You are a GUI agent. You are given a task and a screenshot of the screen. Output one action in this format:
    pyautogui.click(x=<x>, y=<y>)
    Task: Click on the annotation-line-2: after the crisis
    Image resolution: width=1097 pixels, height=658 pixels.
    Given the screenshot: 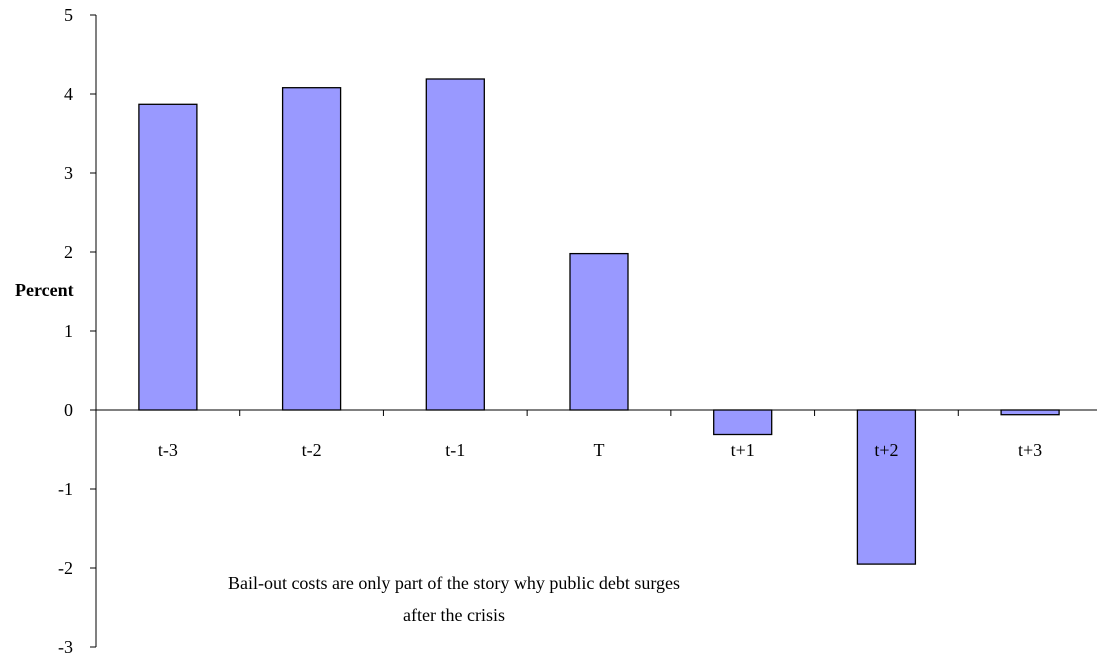 What is the action you would take?
    pyautogui.click(x=454, y=615)
    